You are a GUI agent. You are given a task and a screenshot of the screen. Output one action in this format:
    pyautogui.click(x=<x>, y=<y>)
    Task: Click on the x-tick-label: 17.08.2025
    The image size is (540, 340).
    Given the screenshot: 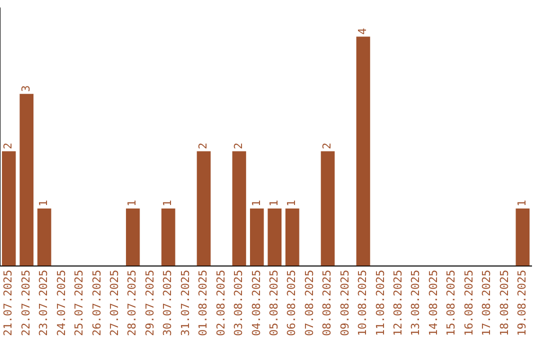 What is the action you would take?
    pyautogui.click(x=487, y=303)
    